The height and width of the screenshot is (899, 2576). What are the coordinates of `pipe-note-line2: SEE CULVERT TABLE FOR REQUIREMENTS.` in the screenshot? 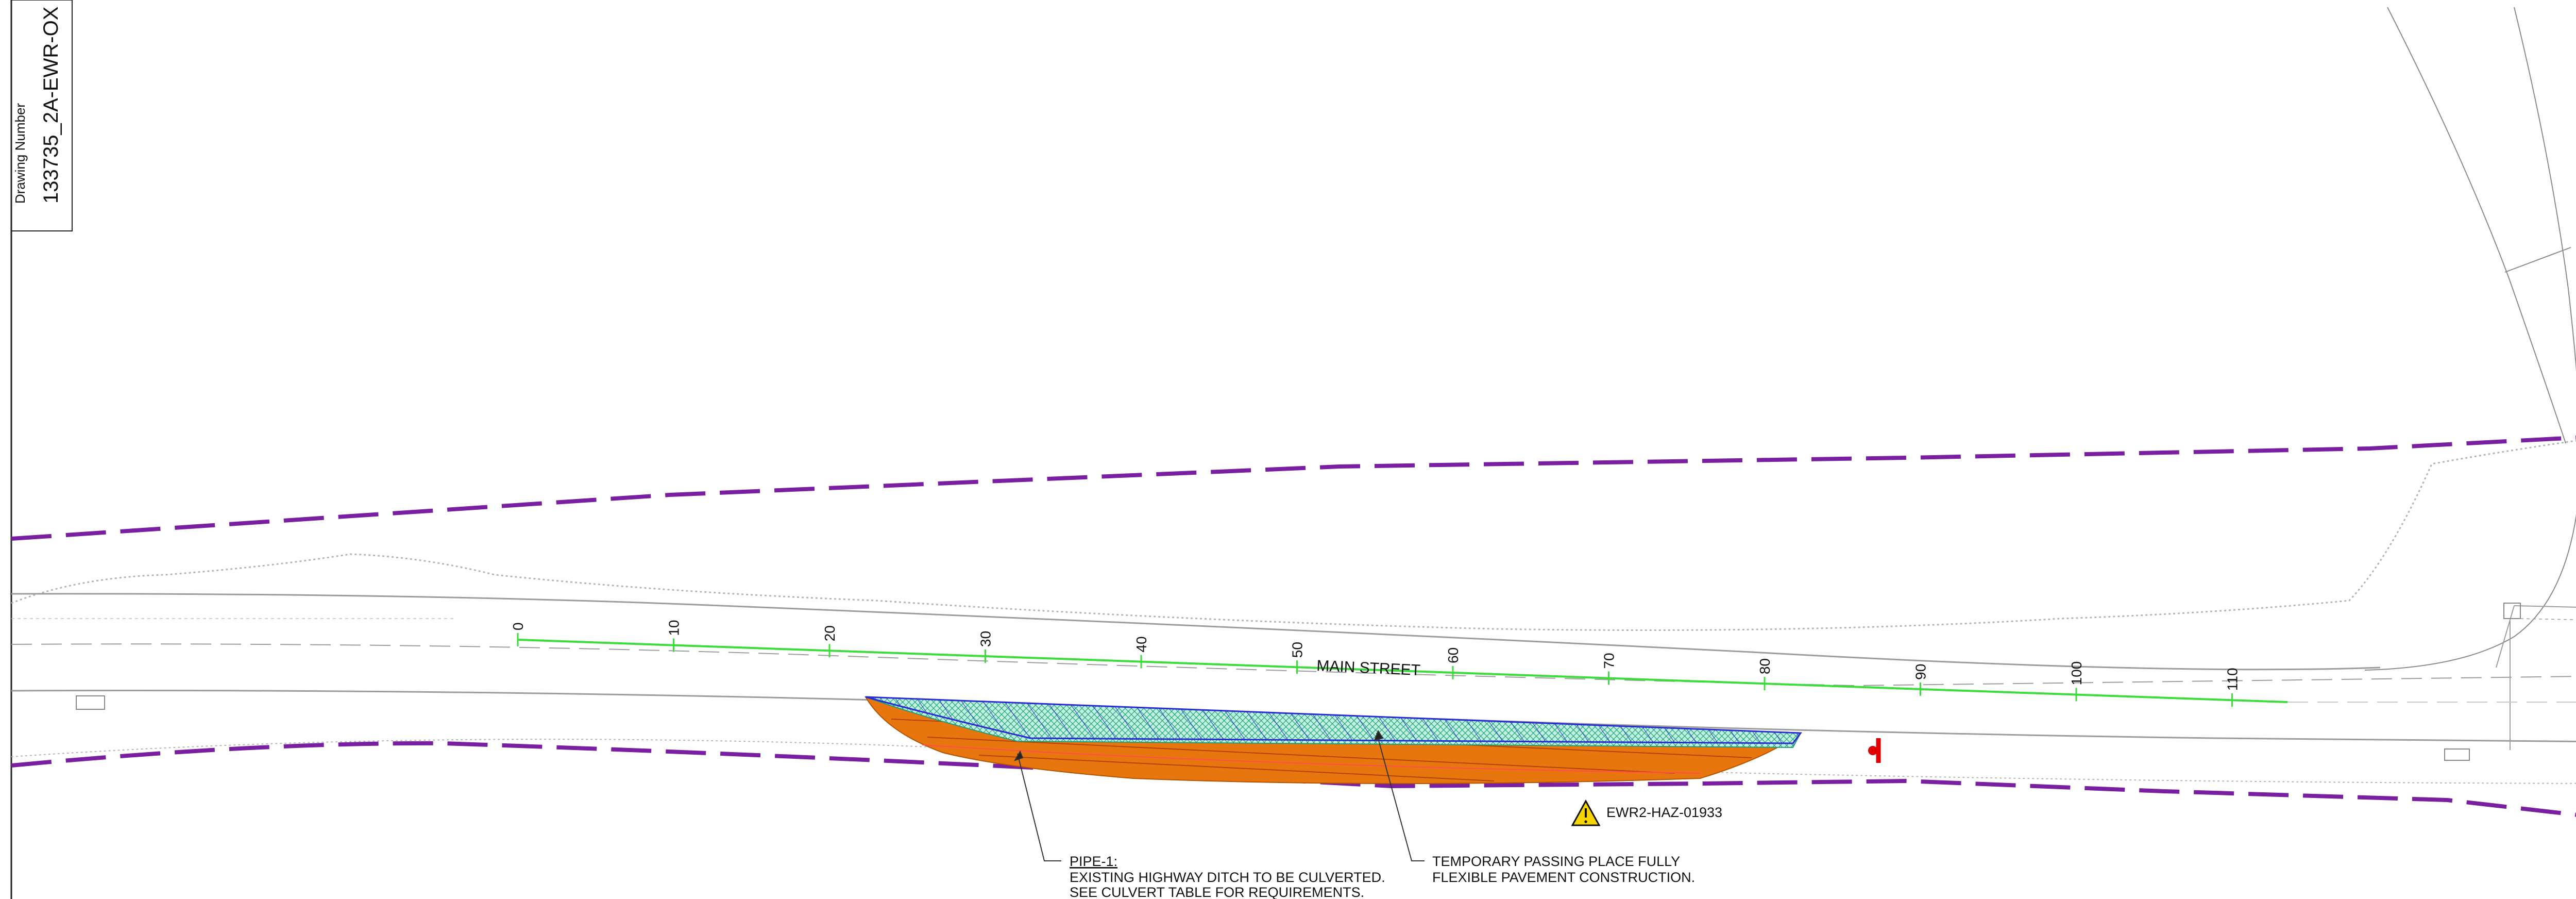 It's located at (1217, 892).